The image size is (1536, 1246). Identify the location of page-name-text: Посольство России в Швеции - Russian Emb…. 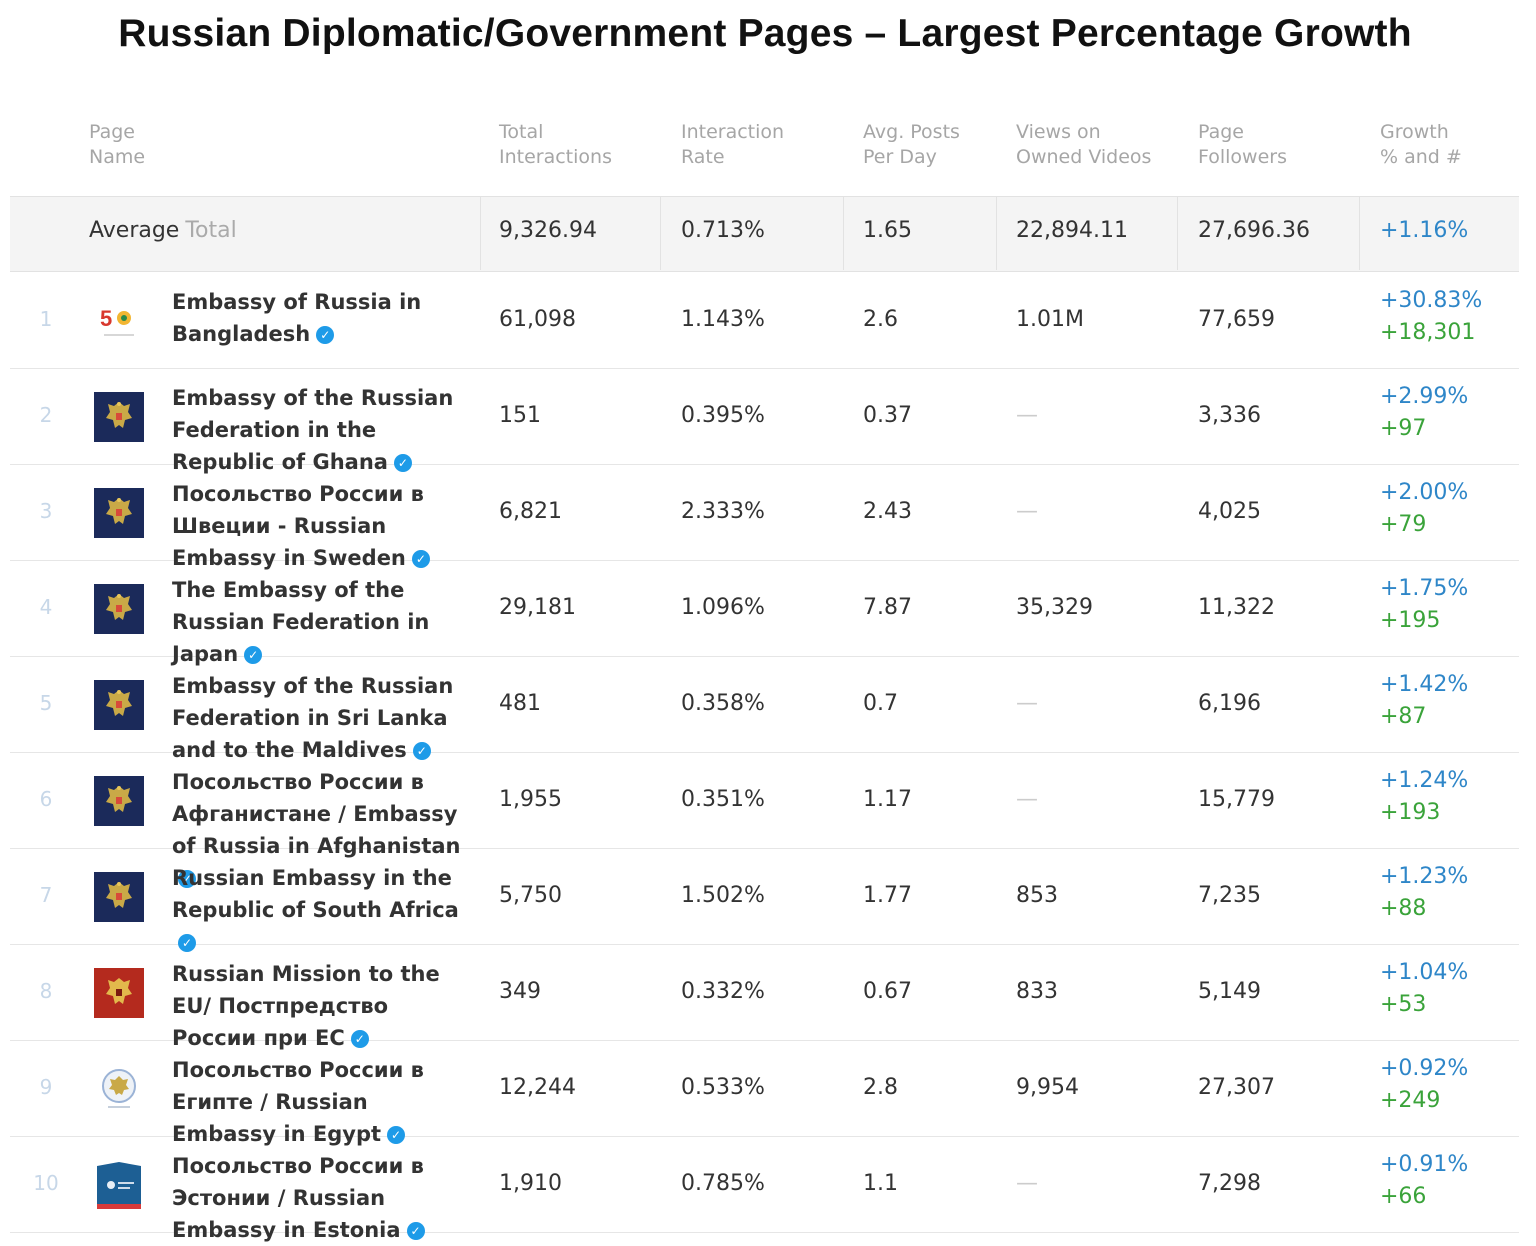
(298, 526).